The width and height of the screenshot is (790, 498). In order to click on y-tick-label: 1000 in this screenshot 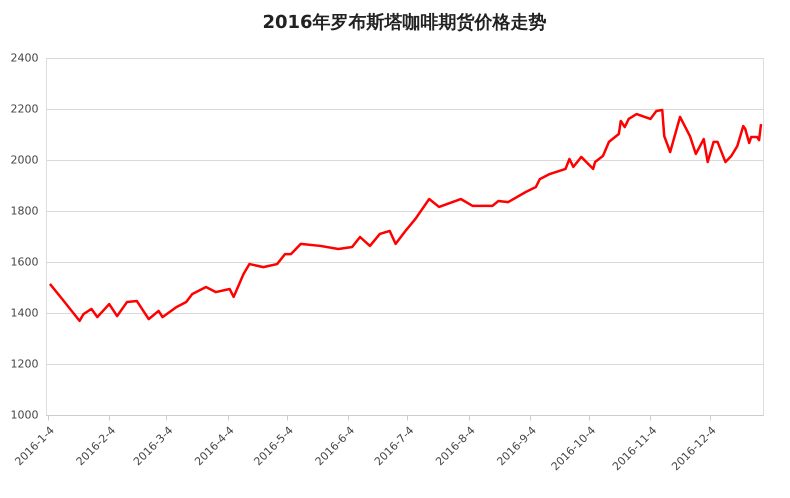, I will do `click(24, 415)`.